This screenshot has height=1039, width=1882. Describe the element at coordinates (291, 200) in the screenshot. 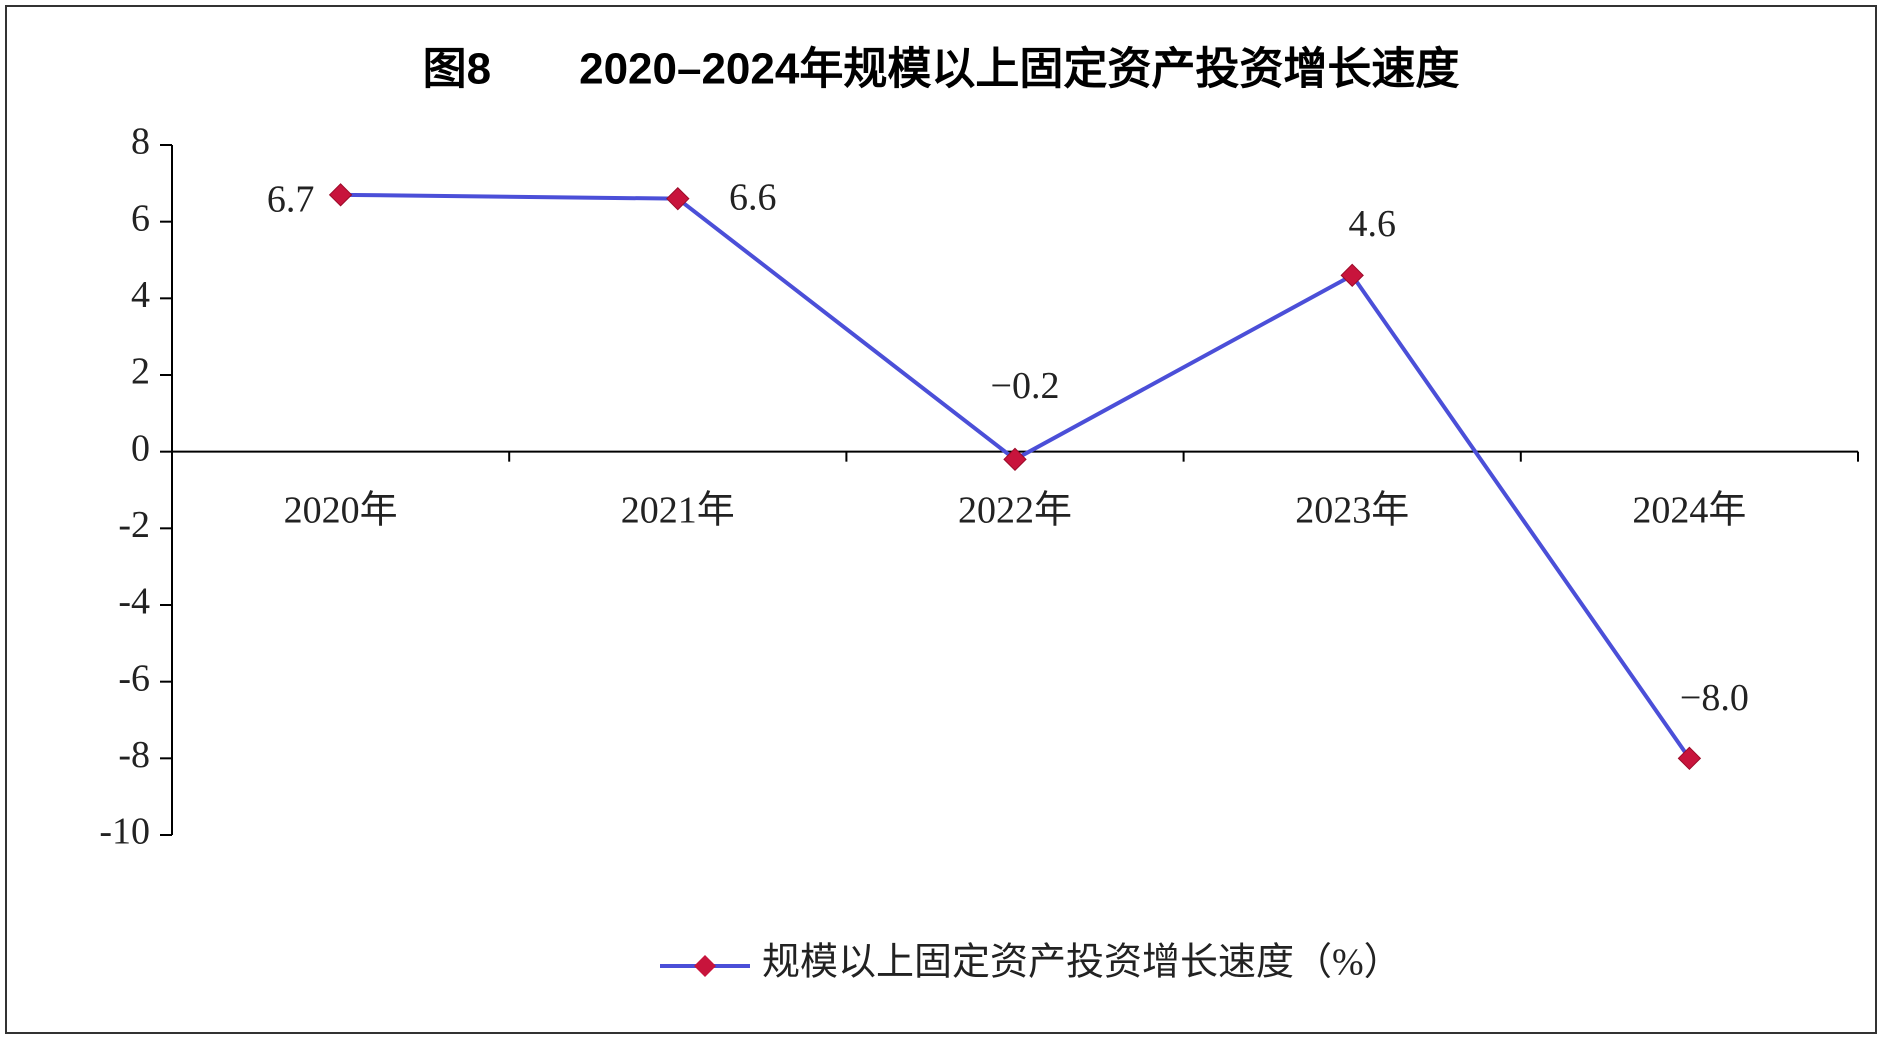

I see `data-label: 6.7` at that location.